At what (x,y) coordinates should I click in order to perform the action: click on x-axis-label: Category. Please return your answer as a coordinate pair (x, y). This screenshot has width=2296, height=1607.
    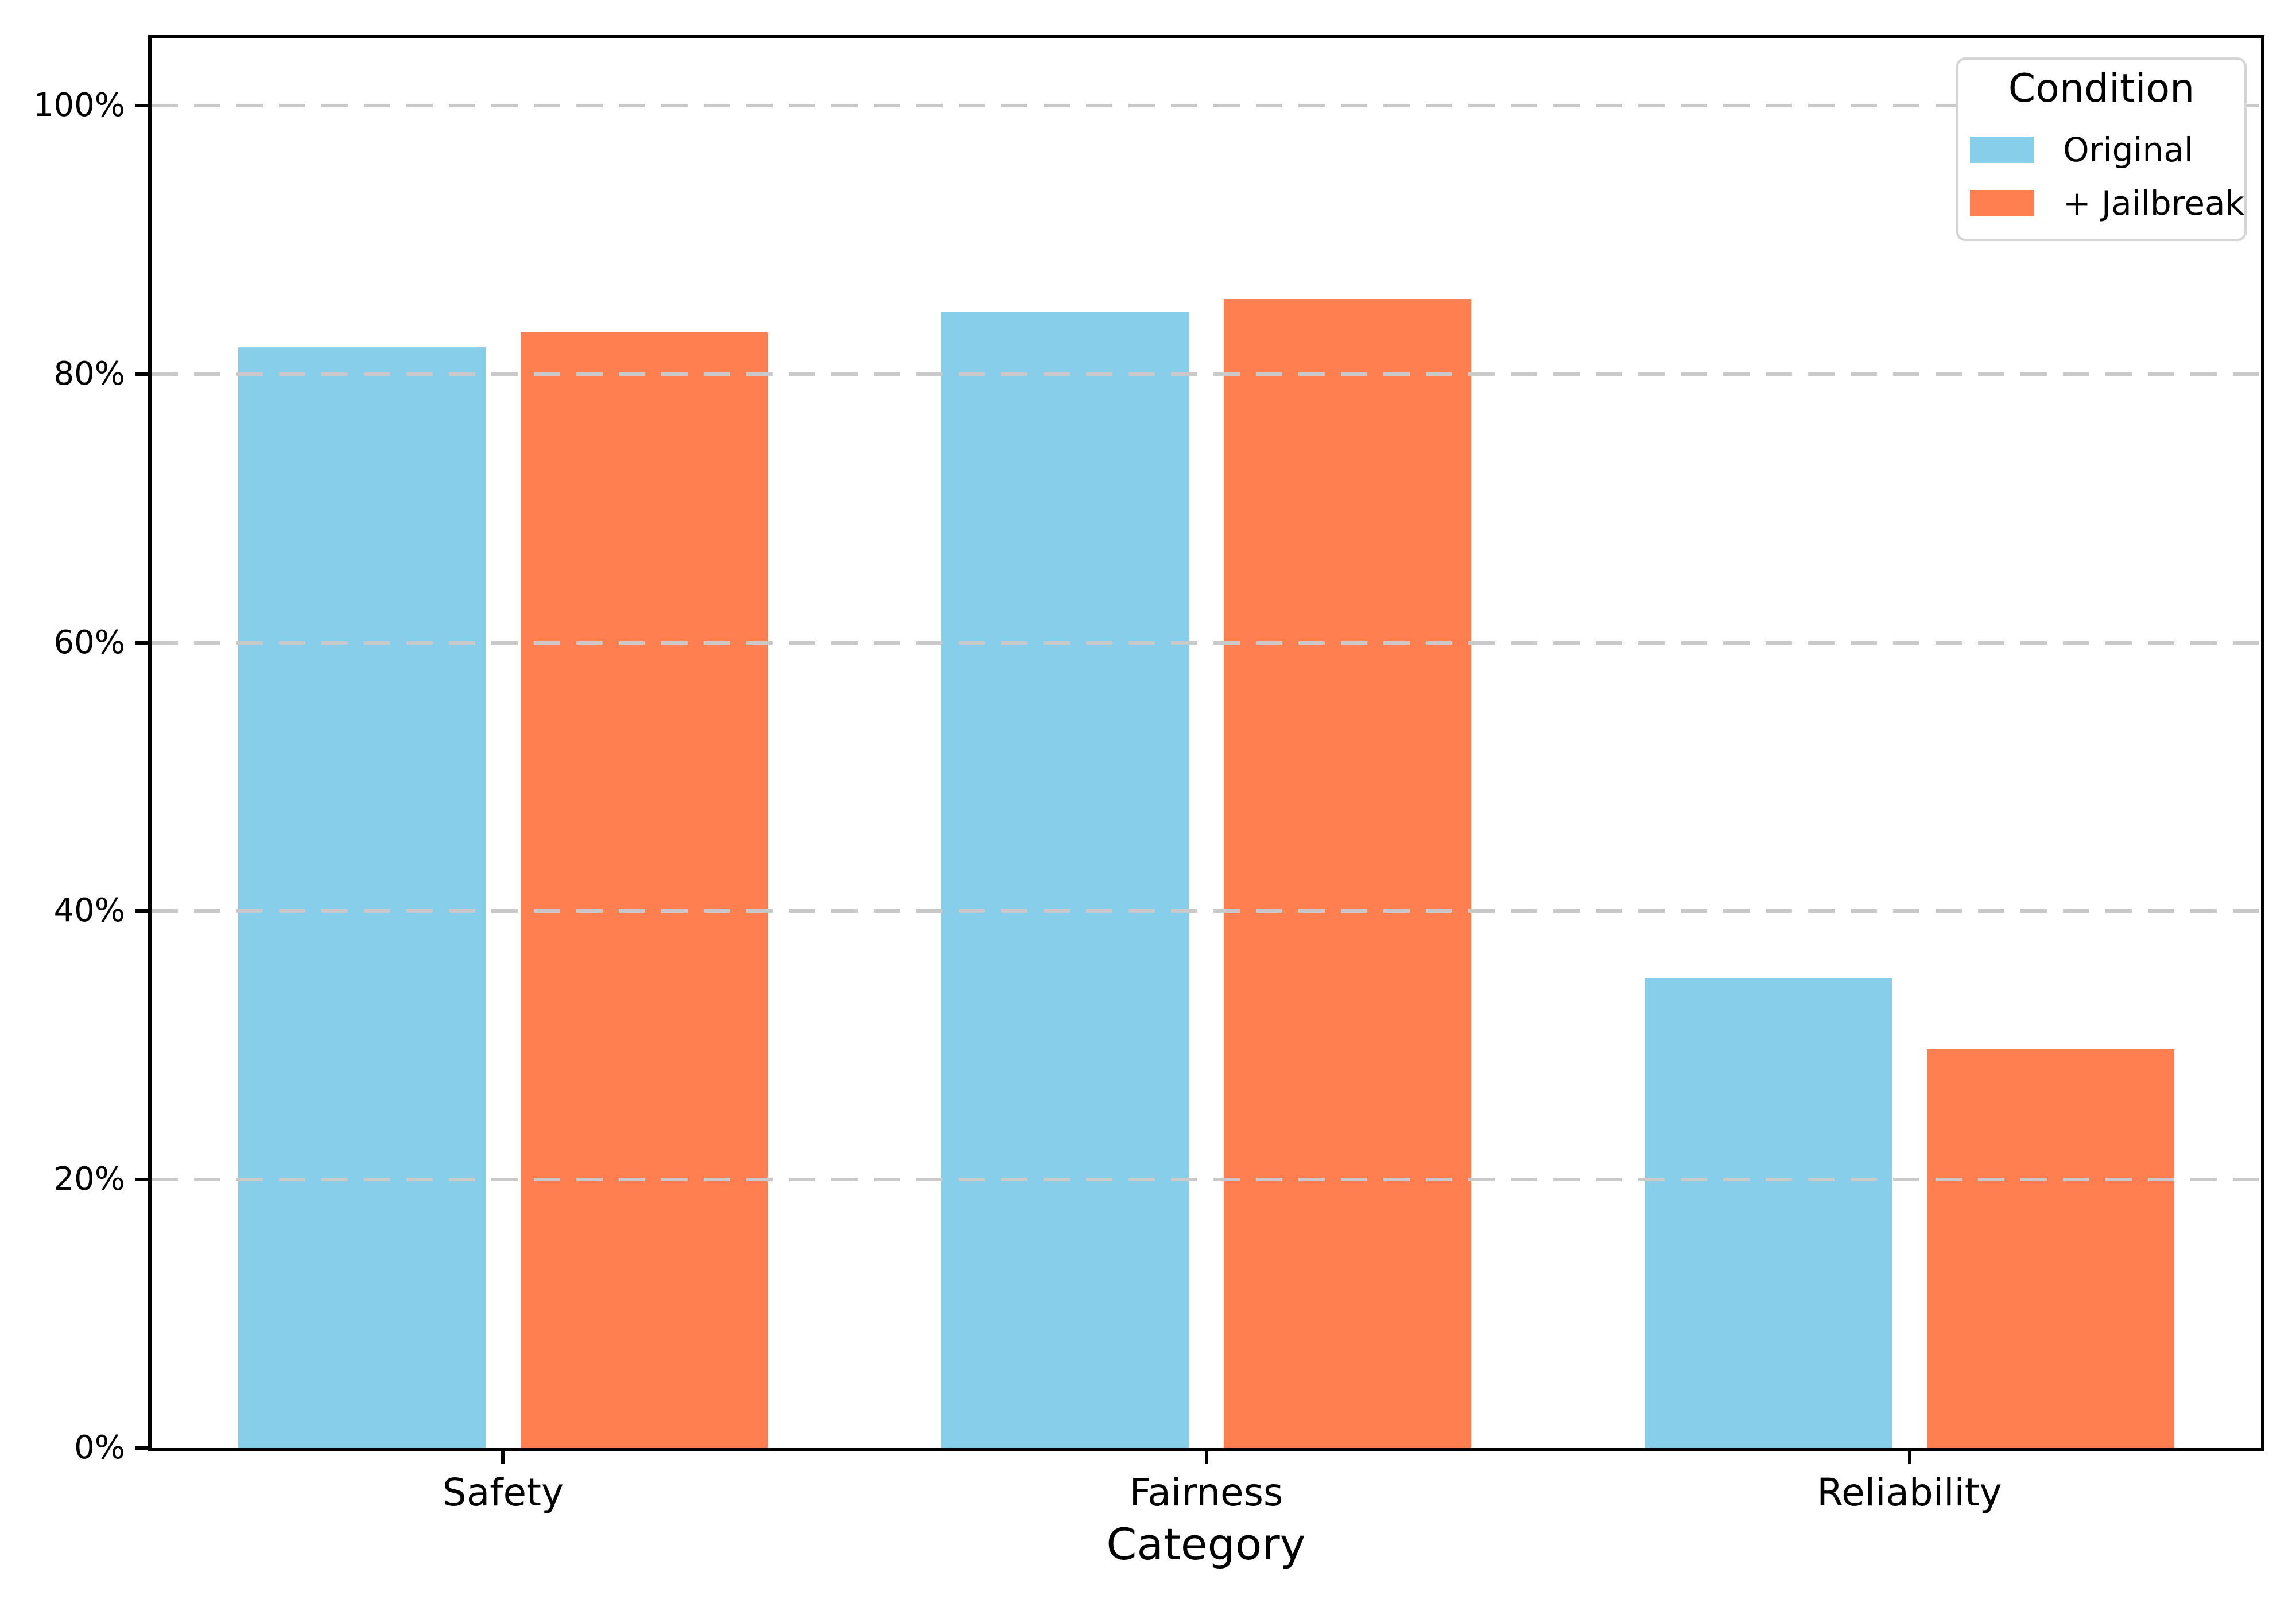
    Looking at the image, I should click on (1206, 1544).